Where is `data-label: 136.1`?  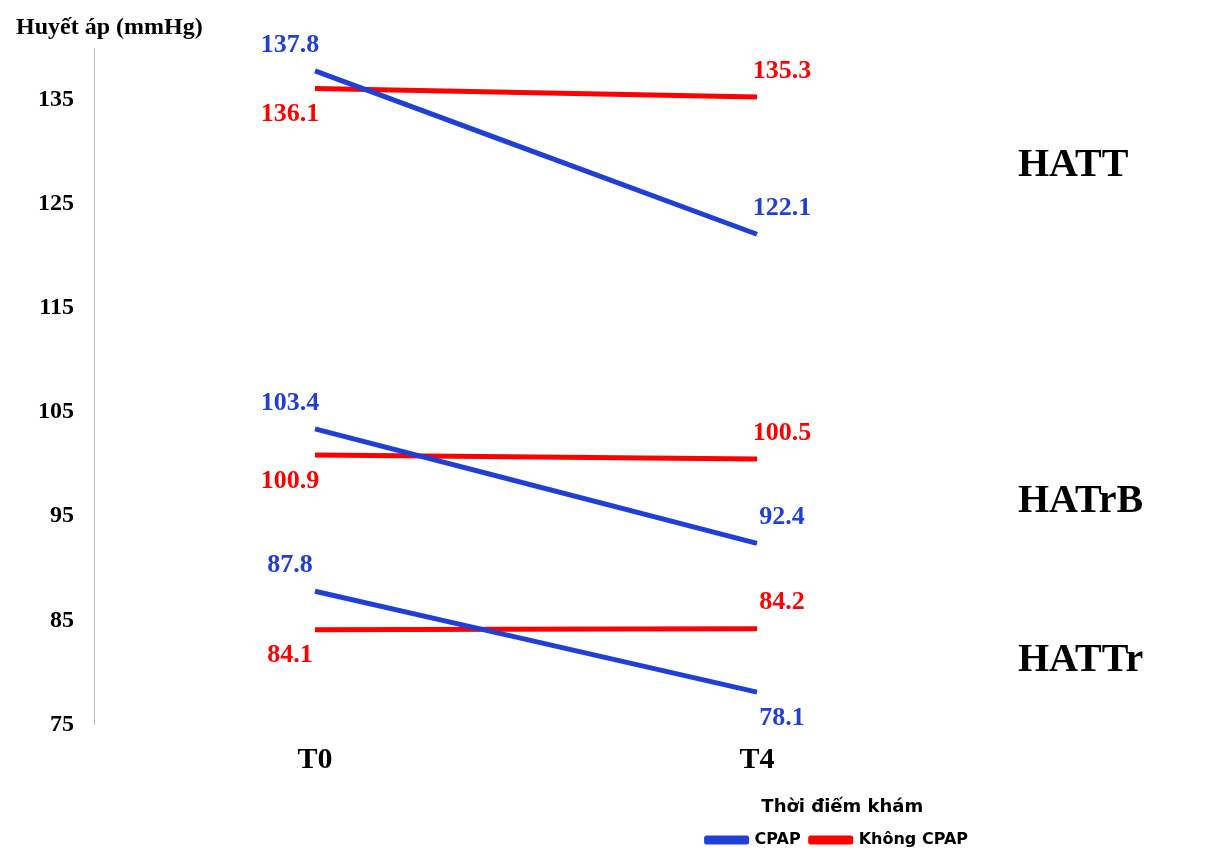 data-label: 136.1 is located at coordinates (290, 113).